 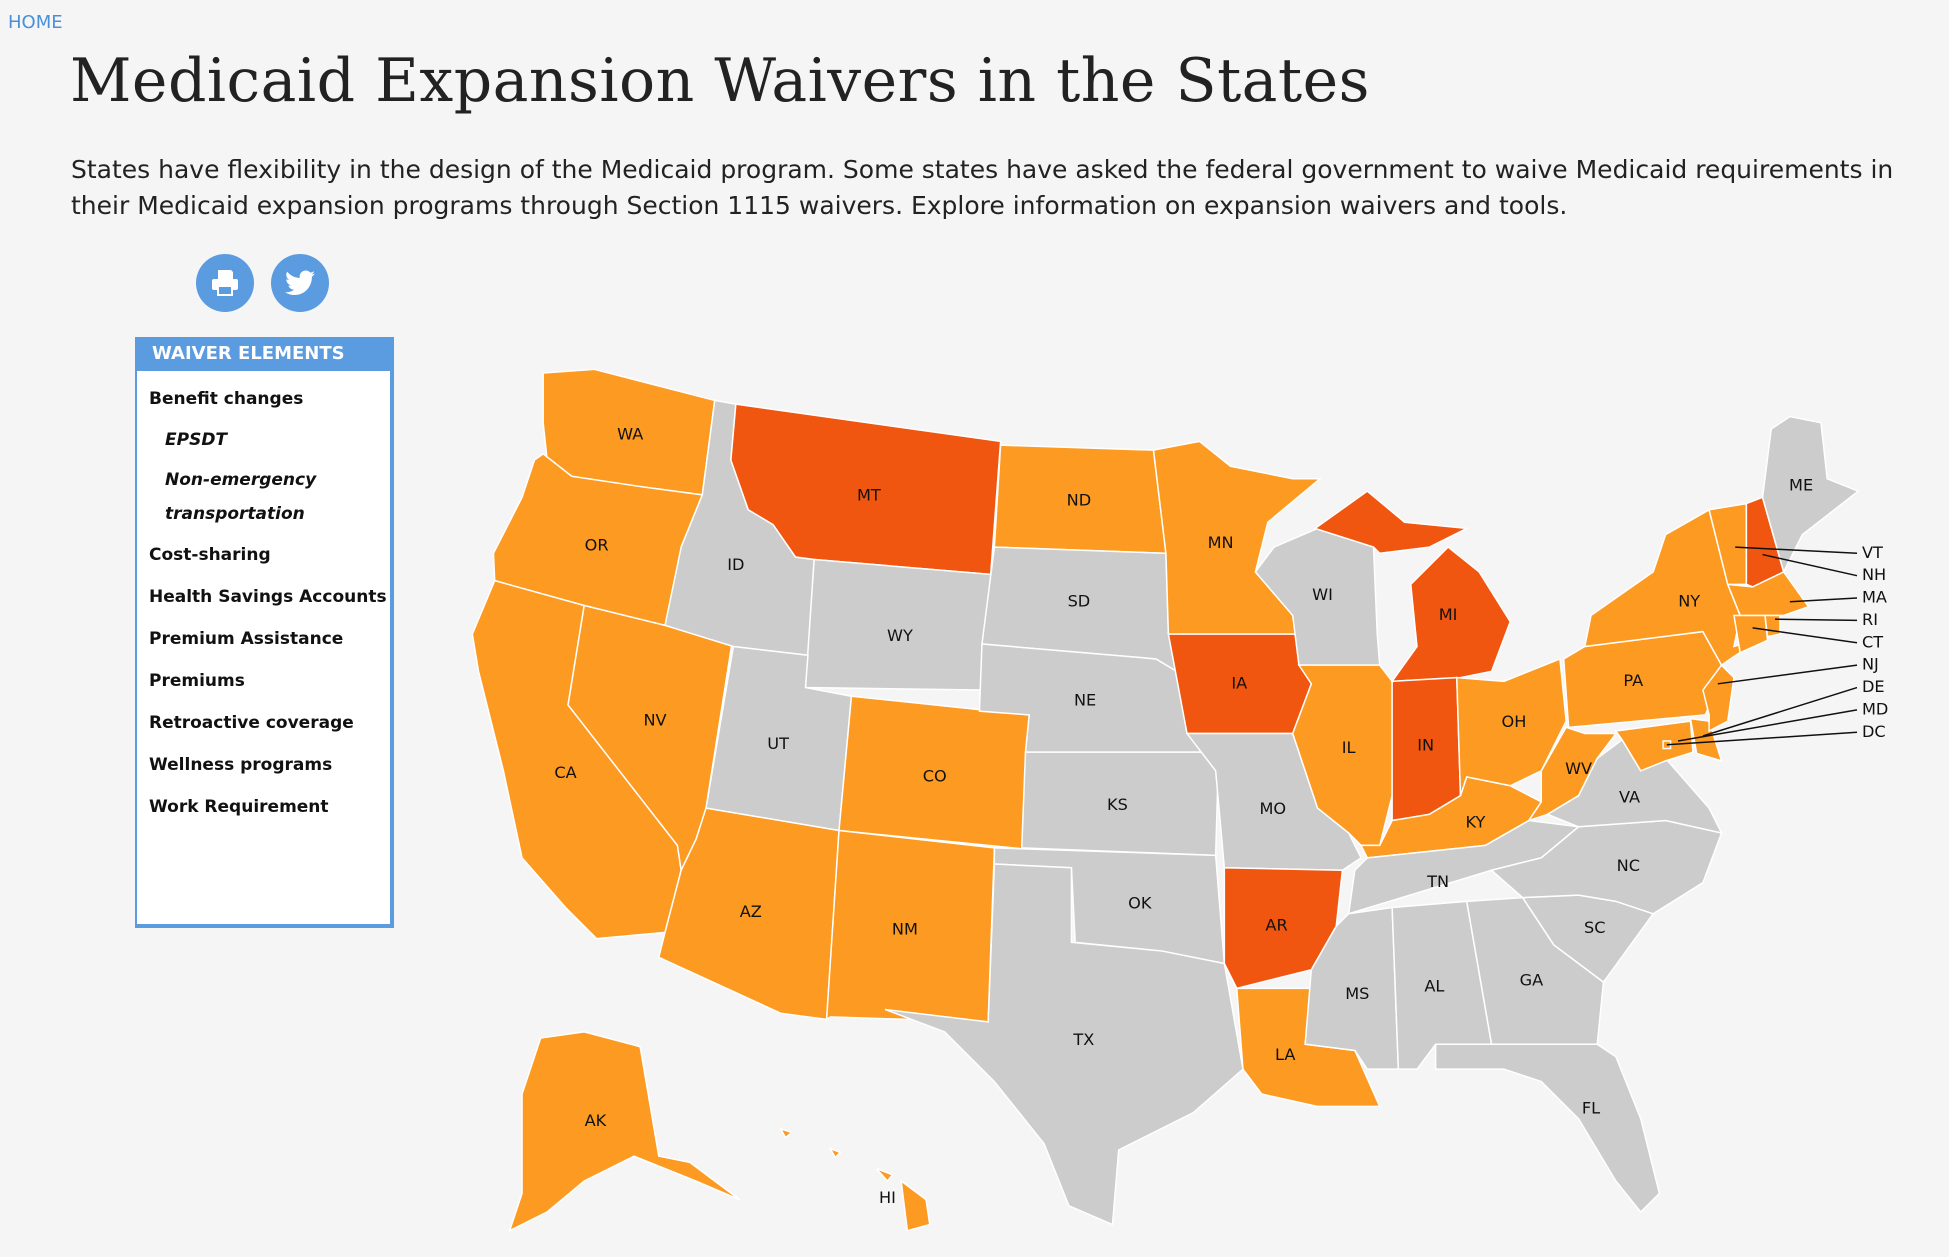 I want to click on state-co, so click(x=934, y=772).